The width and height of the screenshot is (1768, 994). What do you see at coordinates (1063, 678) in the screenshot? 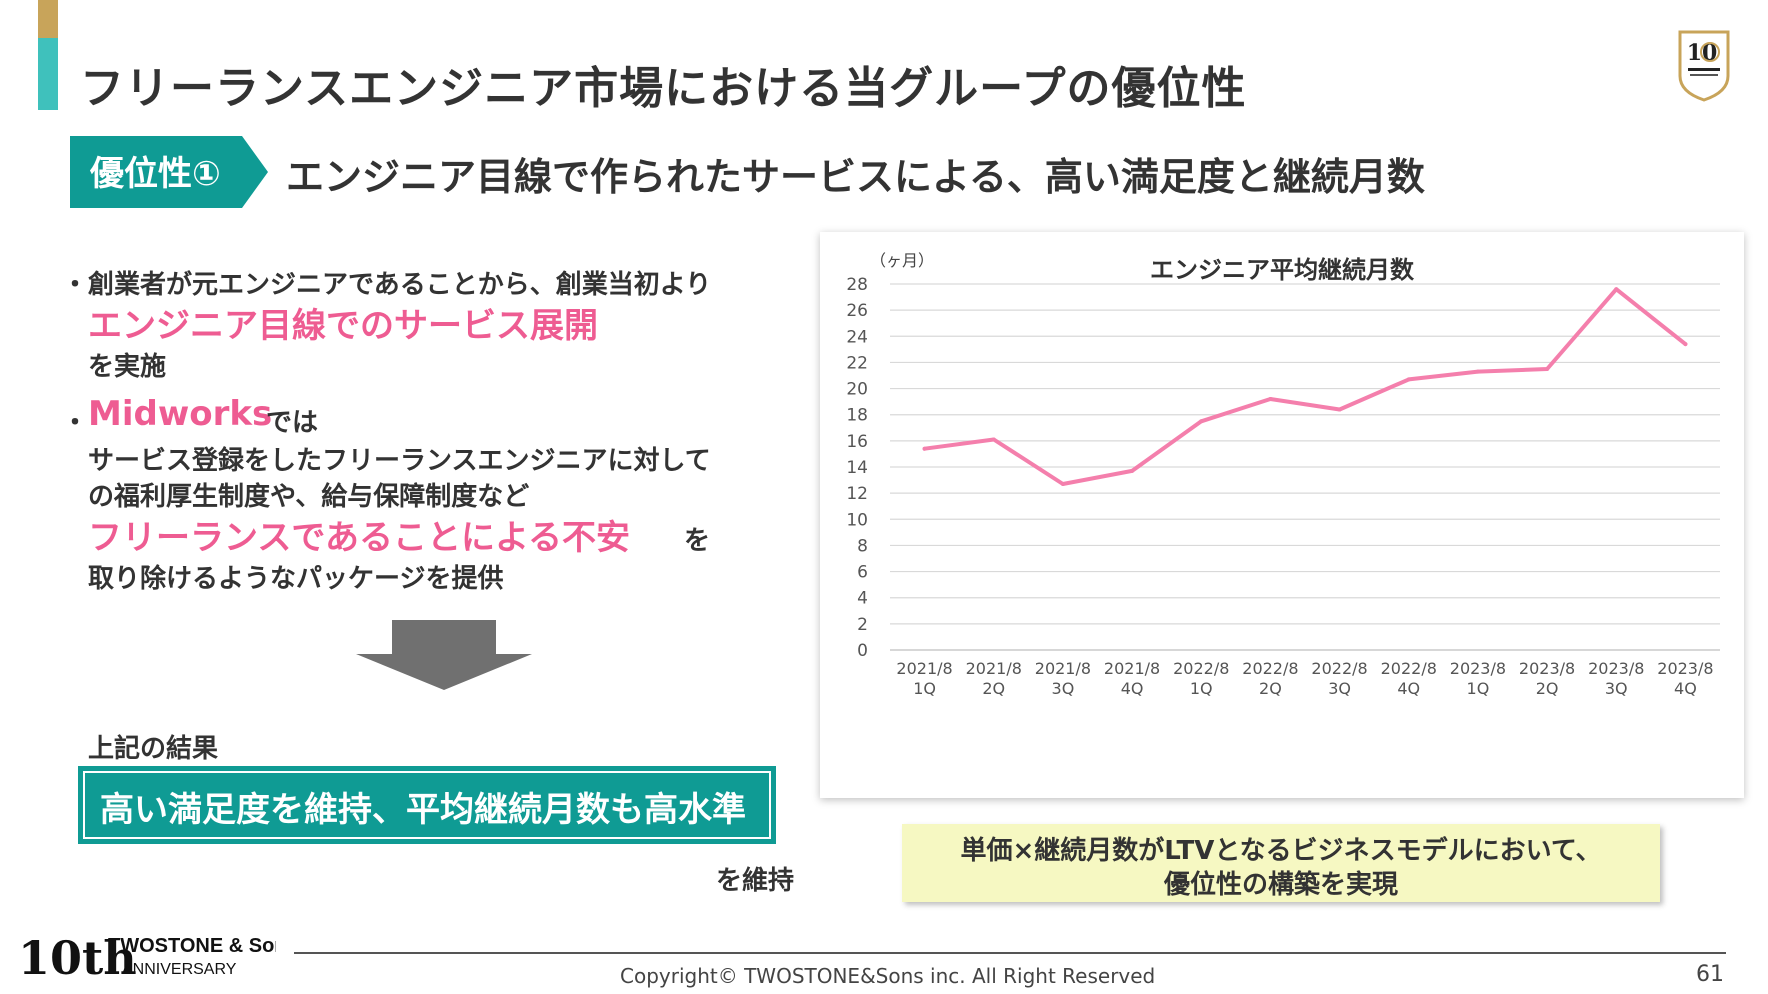
I see `x-tick-label: 2021/8 3Q` at bounding box center [1063, 678].